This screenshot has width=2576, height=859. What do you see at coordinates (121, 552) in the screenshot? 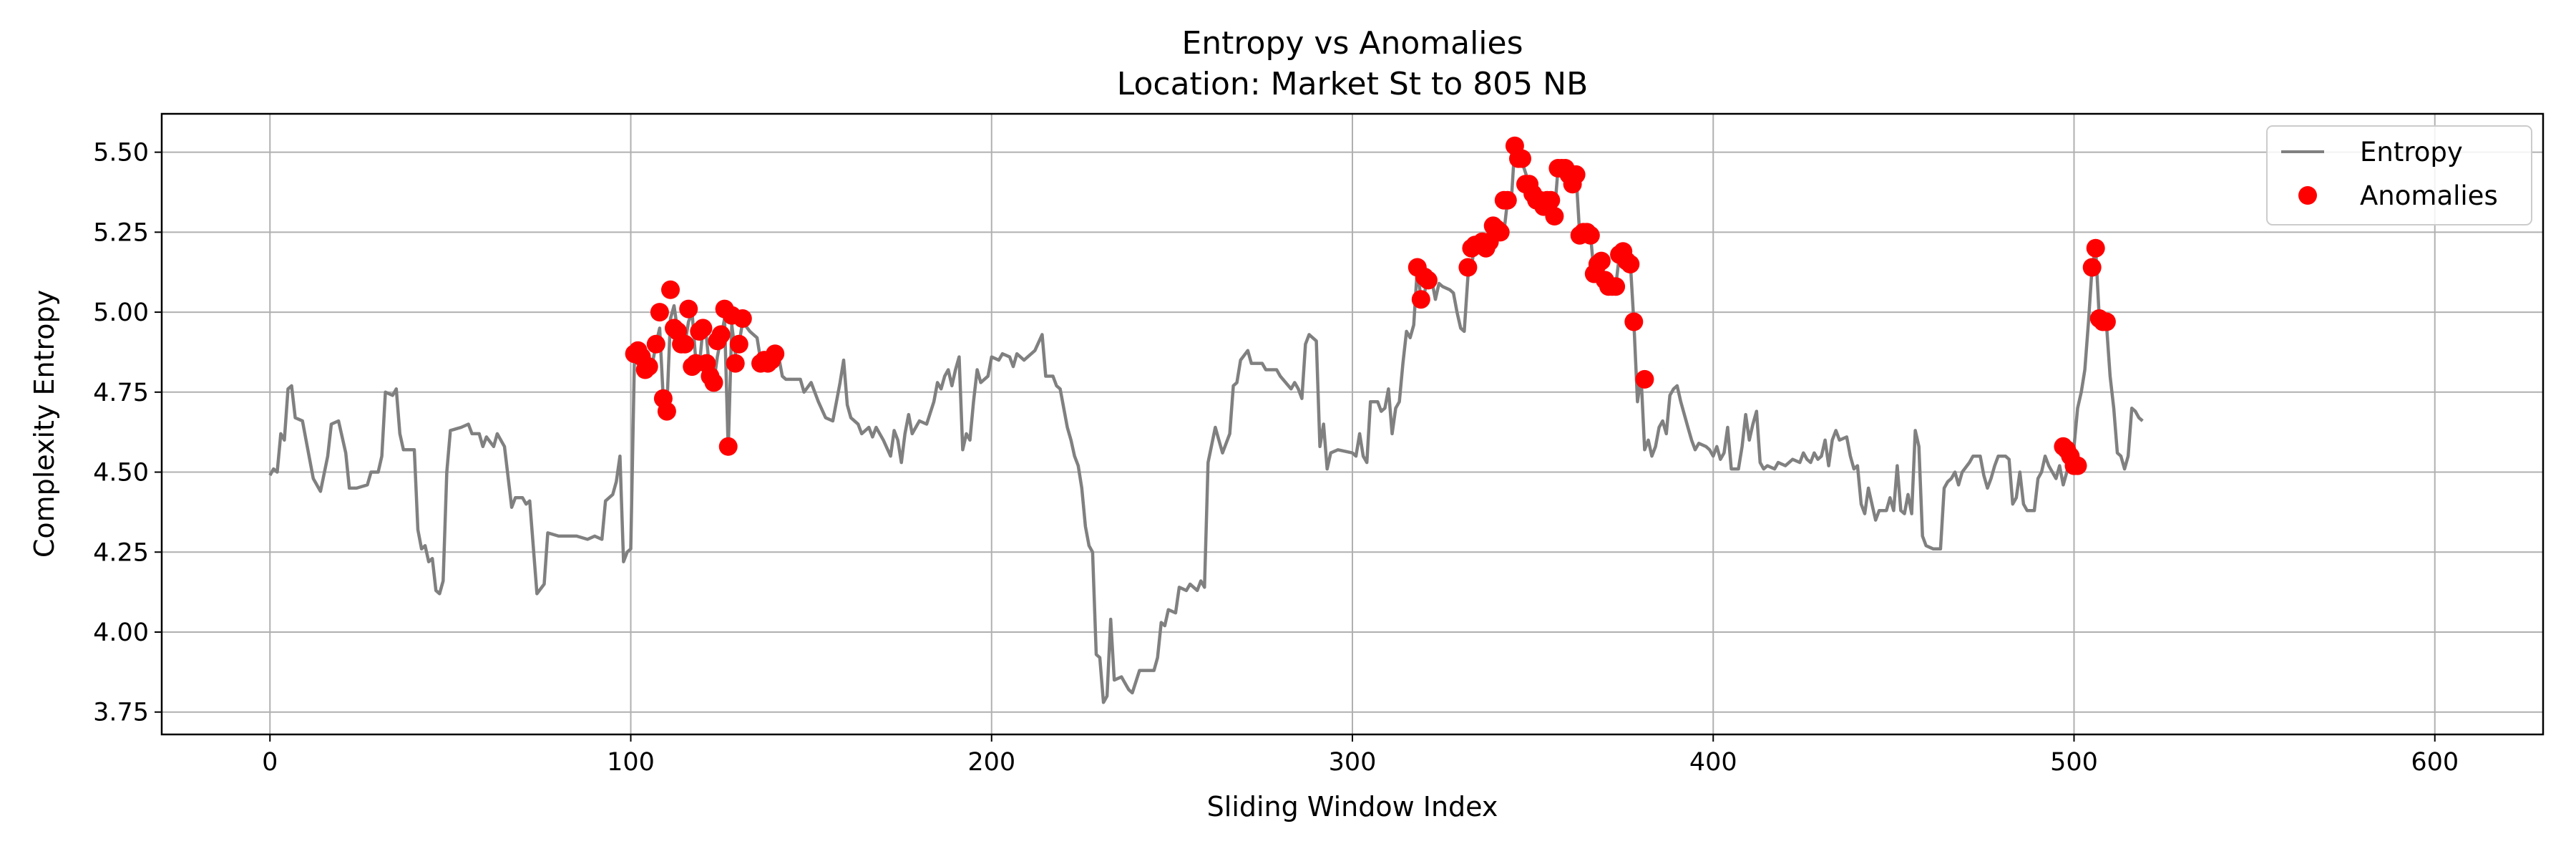
I see `y-tick-label: 4.25` at bounding box center [121, 552].